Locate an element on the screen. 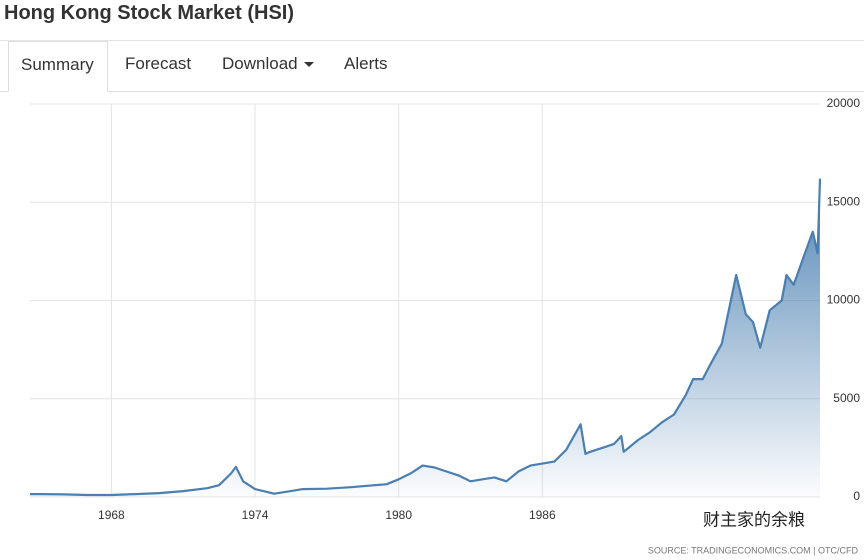  page-title: Hong Kong Stock Market (HSI) is located at coordinates (149, 13).